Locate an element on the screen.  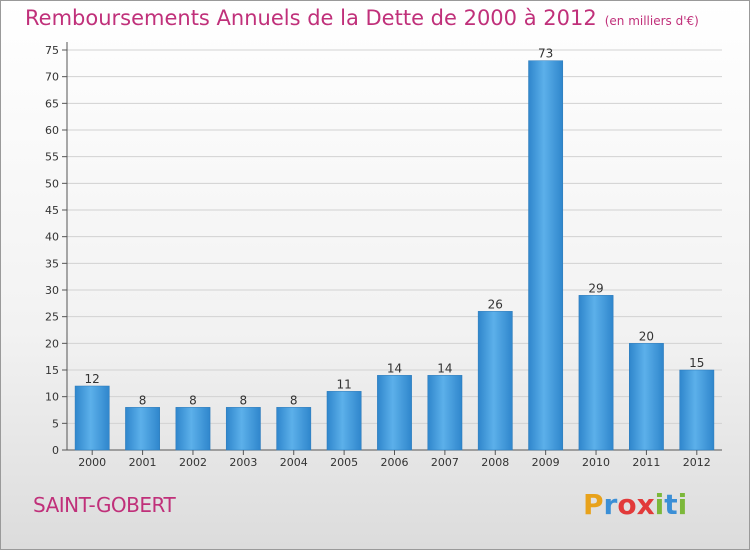
bar-2007 is located at coordinates (445, 413).